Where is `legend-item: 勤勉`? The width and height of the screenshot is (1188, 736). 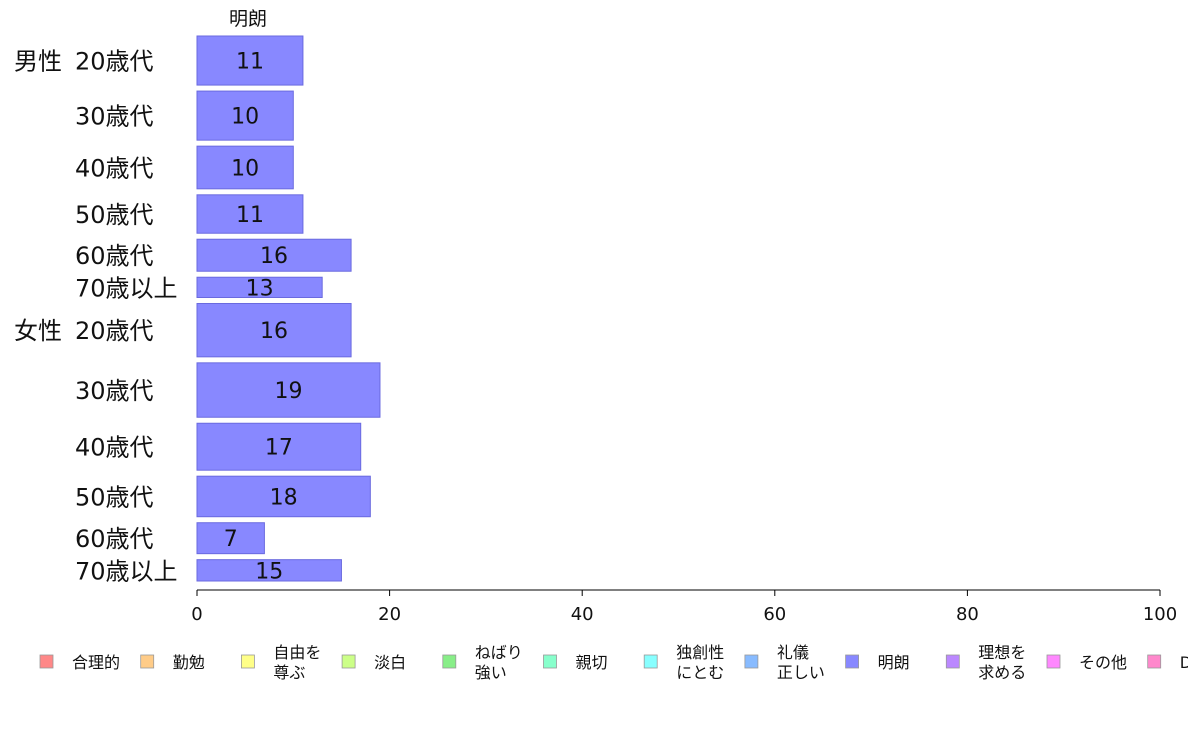 legend-item: 勤勉 is located at coordinates (172, 662).